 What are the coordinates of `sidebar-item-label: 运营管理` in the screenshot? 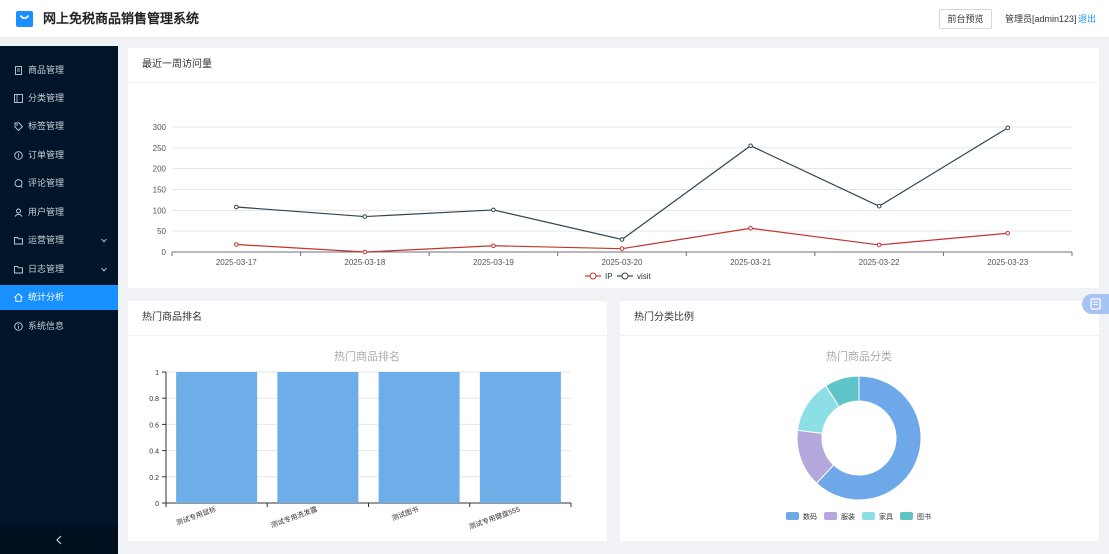 It's located at (46, 240).